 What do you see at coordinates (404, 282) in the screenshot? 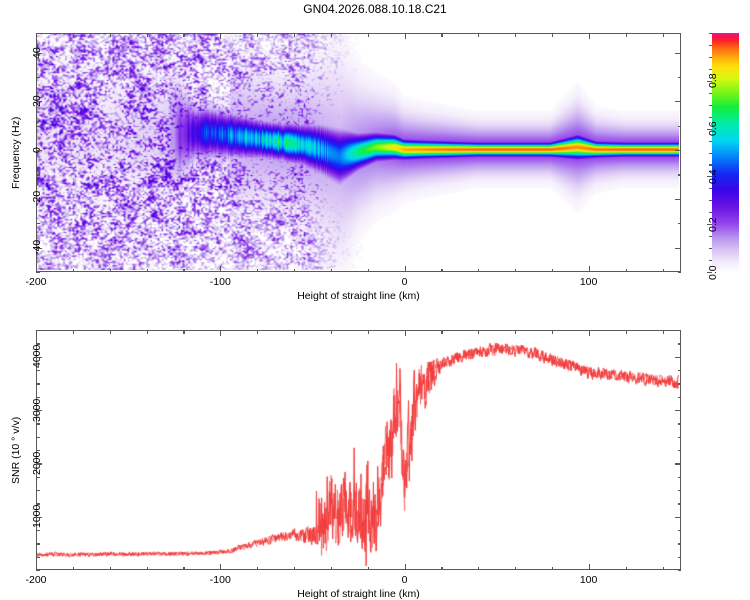
I see `spectrogram-xtick-label: 0` at bounding box center [404, 282].